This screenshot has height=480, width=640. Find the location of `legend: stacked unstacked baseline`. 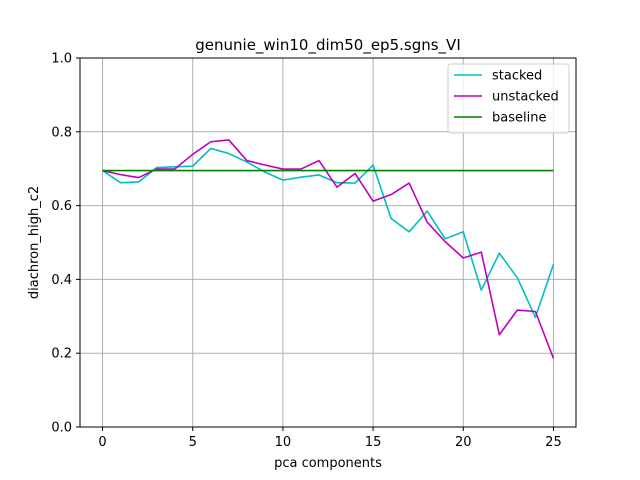

legend: stacked unstacked baseline is located at coordinates (508, 98).